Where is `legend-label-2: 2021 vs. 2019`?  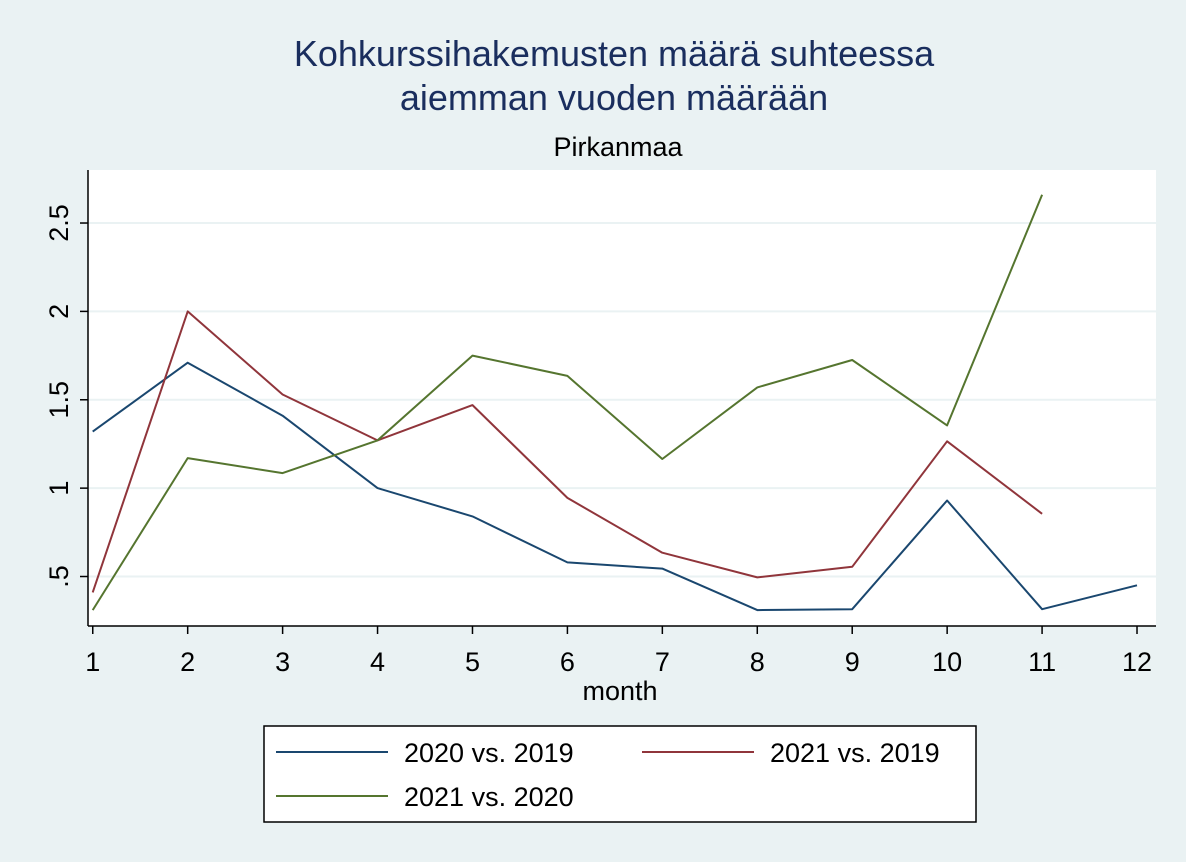
legend-label-2: 2021 vs. 2019 is located at coordinates (855, 753).